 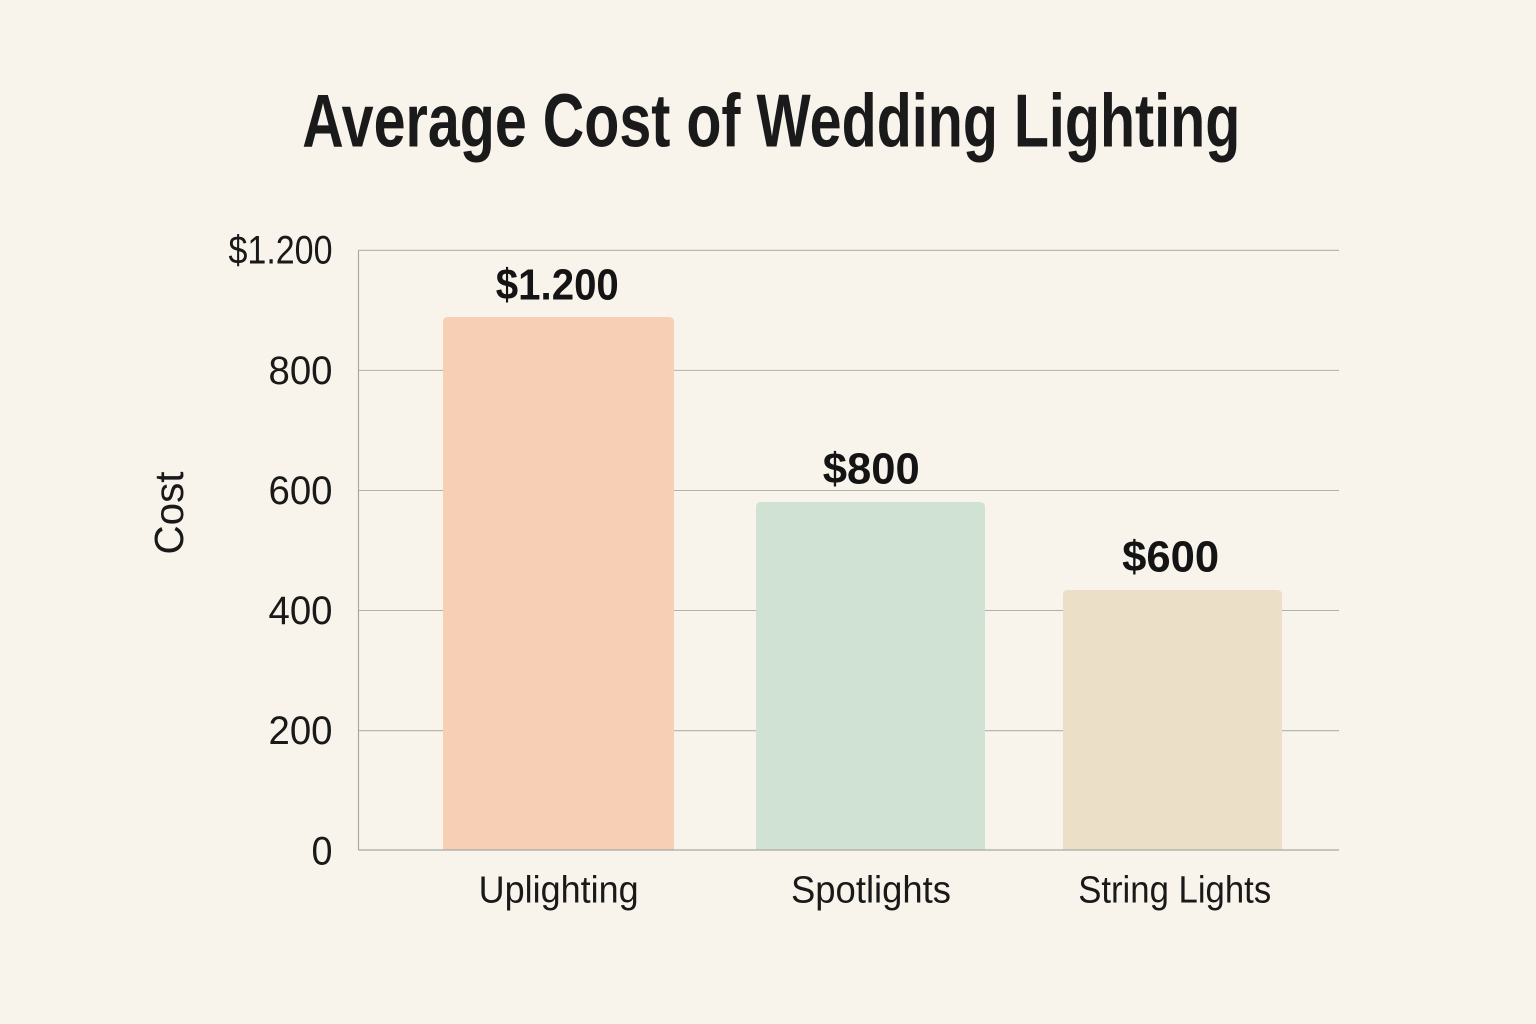 I want to click on svg-text: $600, so click(x=1170, y=557).